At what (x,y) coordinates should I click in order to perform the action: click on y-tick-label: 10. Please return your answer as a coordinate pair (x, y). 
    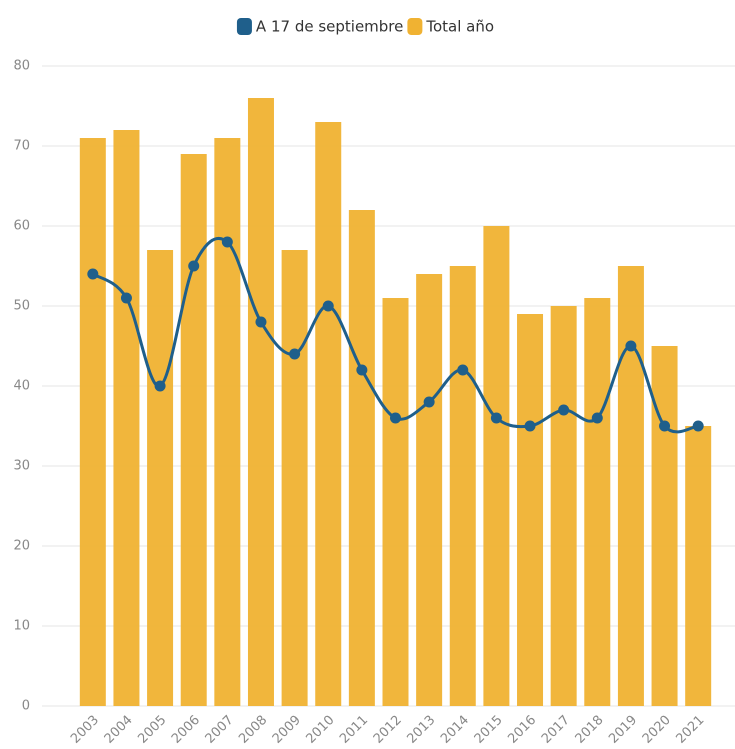
    Looking at the image, I should click on (21, 626).